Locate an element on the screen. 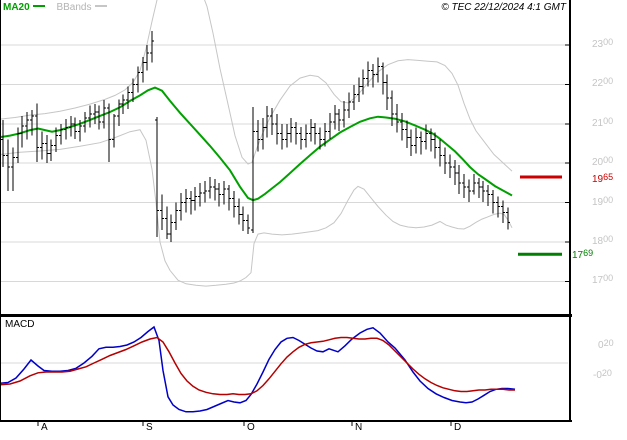 This screenshot has height=440, width=627. macd-axis-label: -020 is located at coordinates (602, 374).